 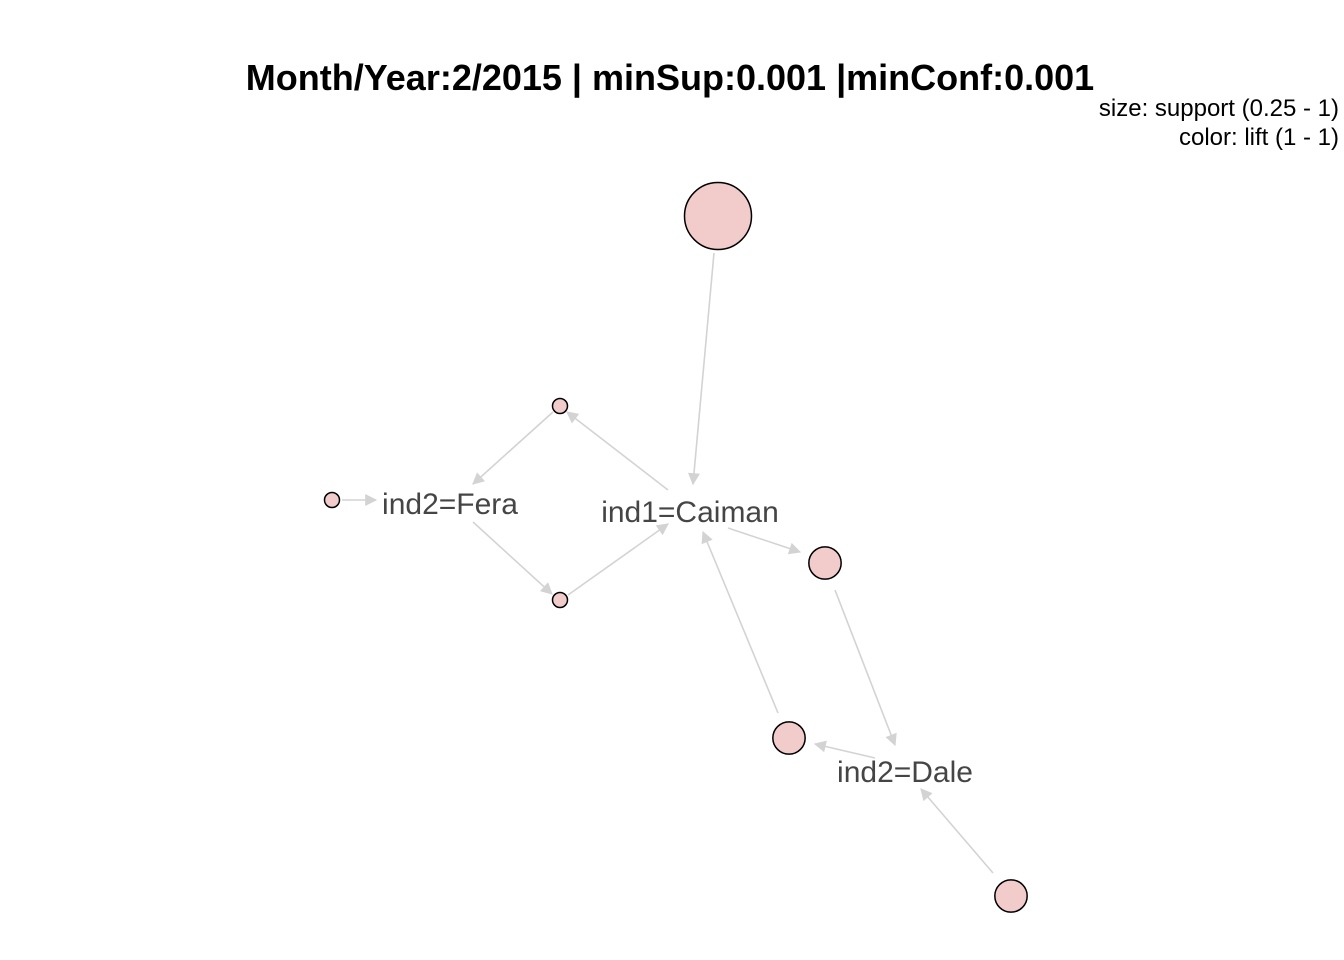 I want to click on edge-r_lower-to-caiman, so click(x=618, y=559).